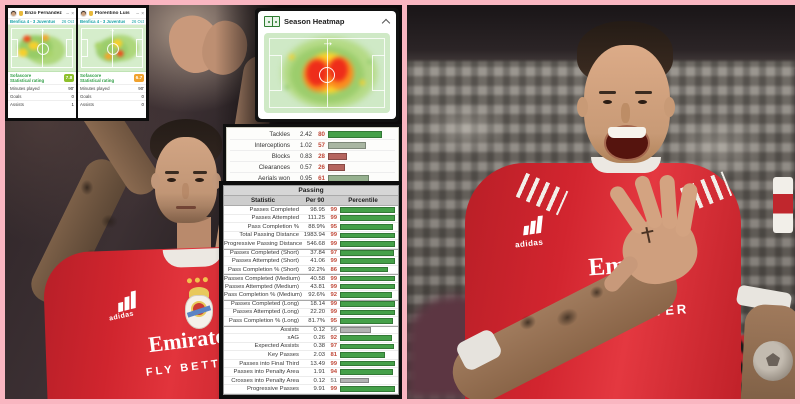 The width and height of the screenshot is (800, 404). Describe the element at coordinates (783, 205) in the screenshot. I see `sleeve-patch` at that location.